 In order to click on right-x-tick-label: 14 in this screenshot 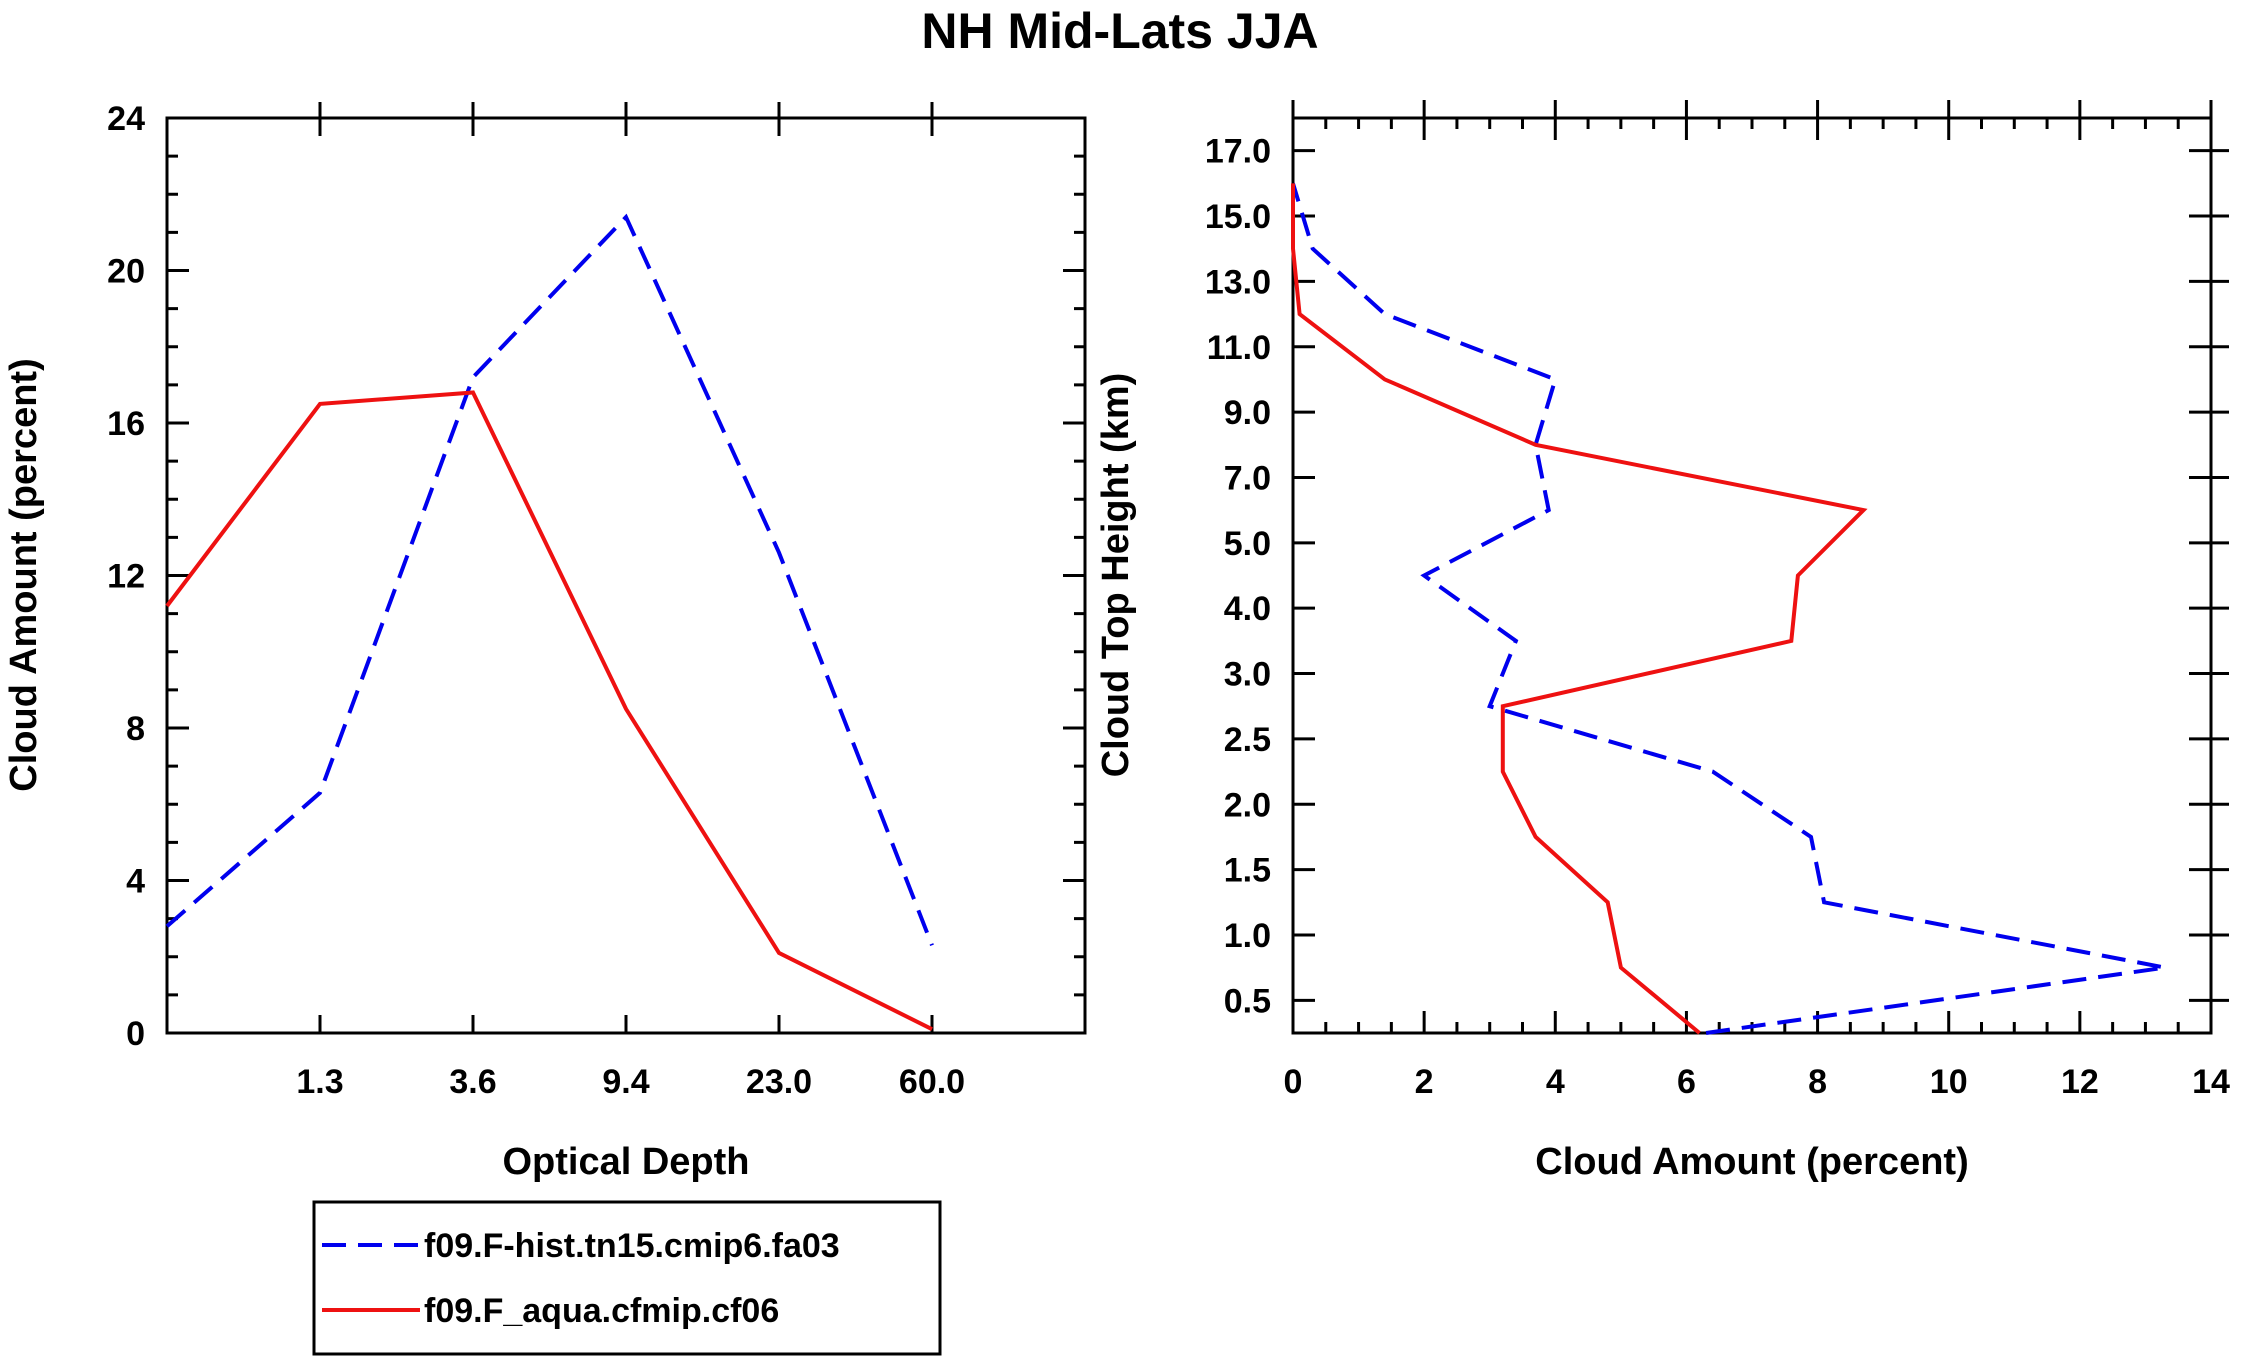, I will do `click(2211, 1082)`.